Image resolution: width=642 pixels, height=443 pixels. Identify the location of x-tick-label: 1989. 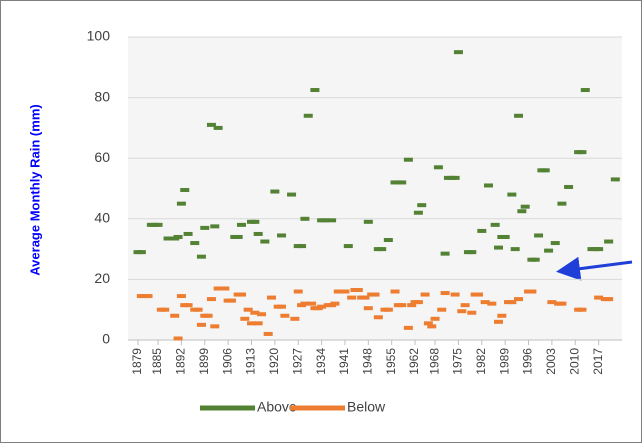
(504, 361).